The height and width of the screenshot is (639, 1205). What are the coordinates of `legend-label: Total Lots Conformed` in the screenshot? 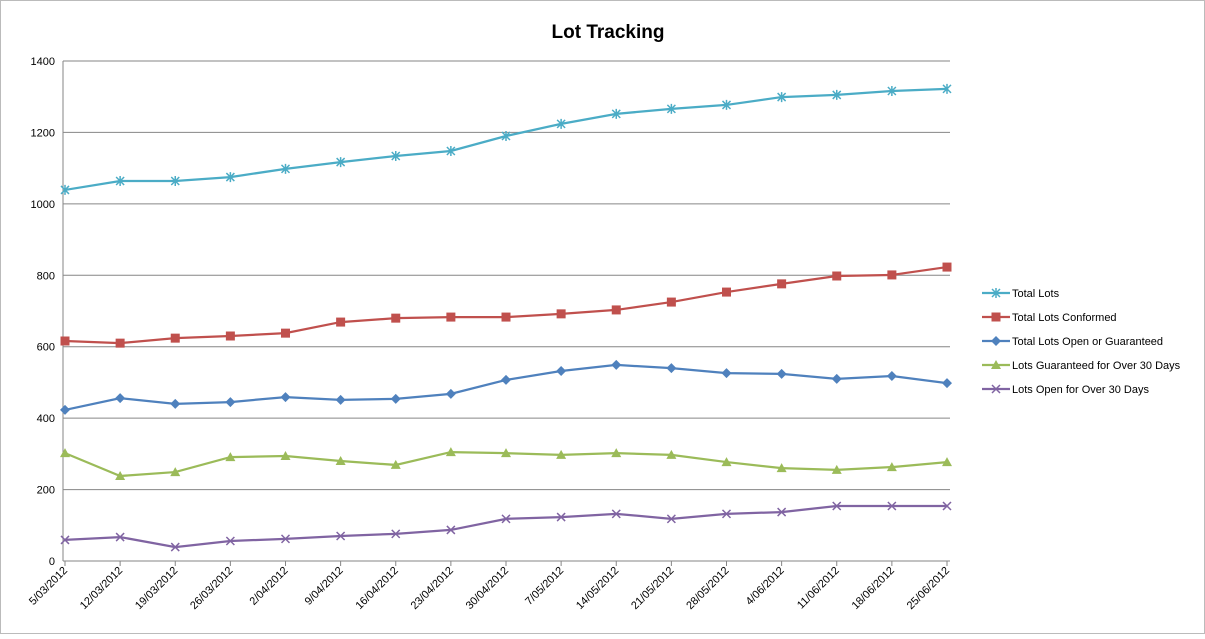 It's located at (1064, 318).